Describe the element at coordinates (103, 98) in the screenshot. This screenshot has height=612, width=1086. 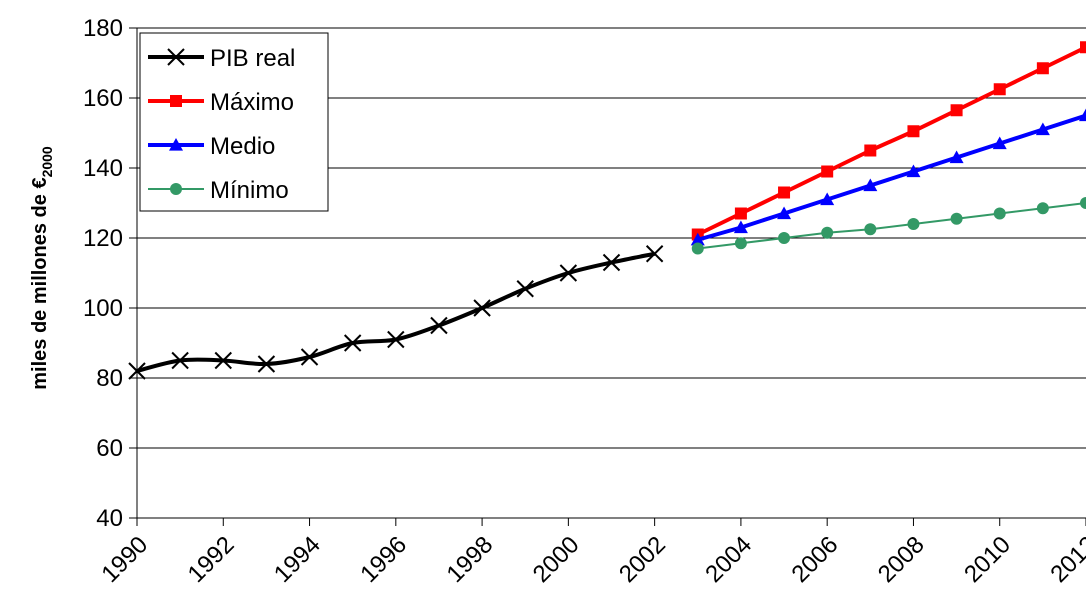
I see `y-tick-label: 160` at that location.